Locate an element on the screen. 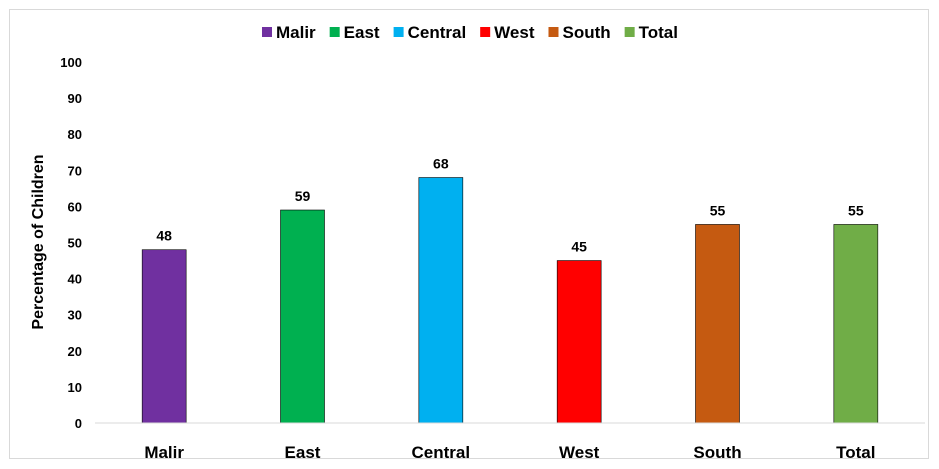 The image size is (939, 469). data-label: 68 is located at coordinates (441, 164).